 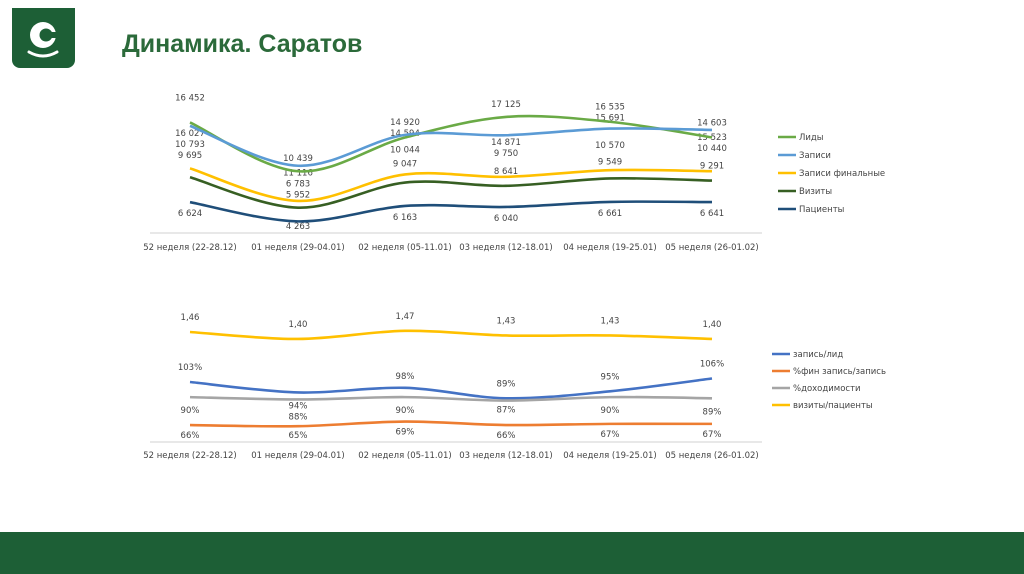 I want to click on data-label: 10 440, so click(x=712, y=149).